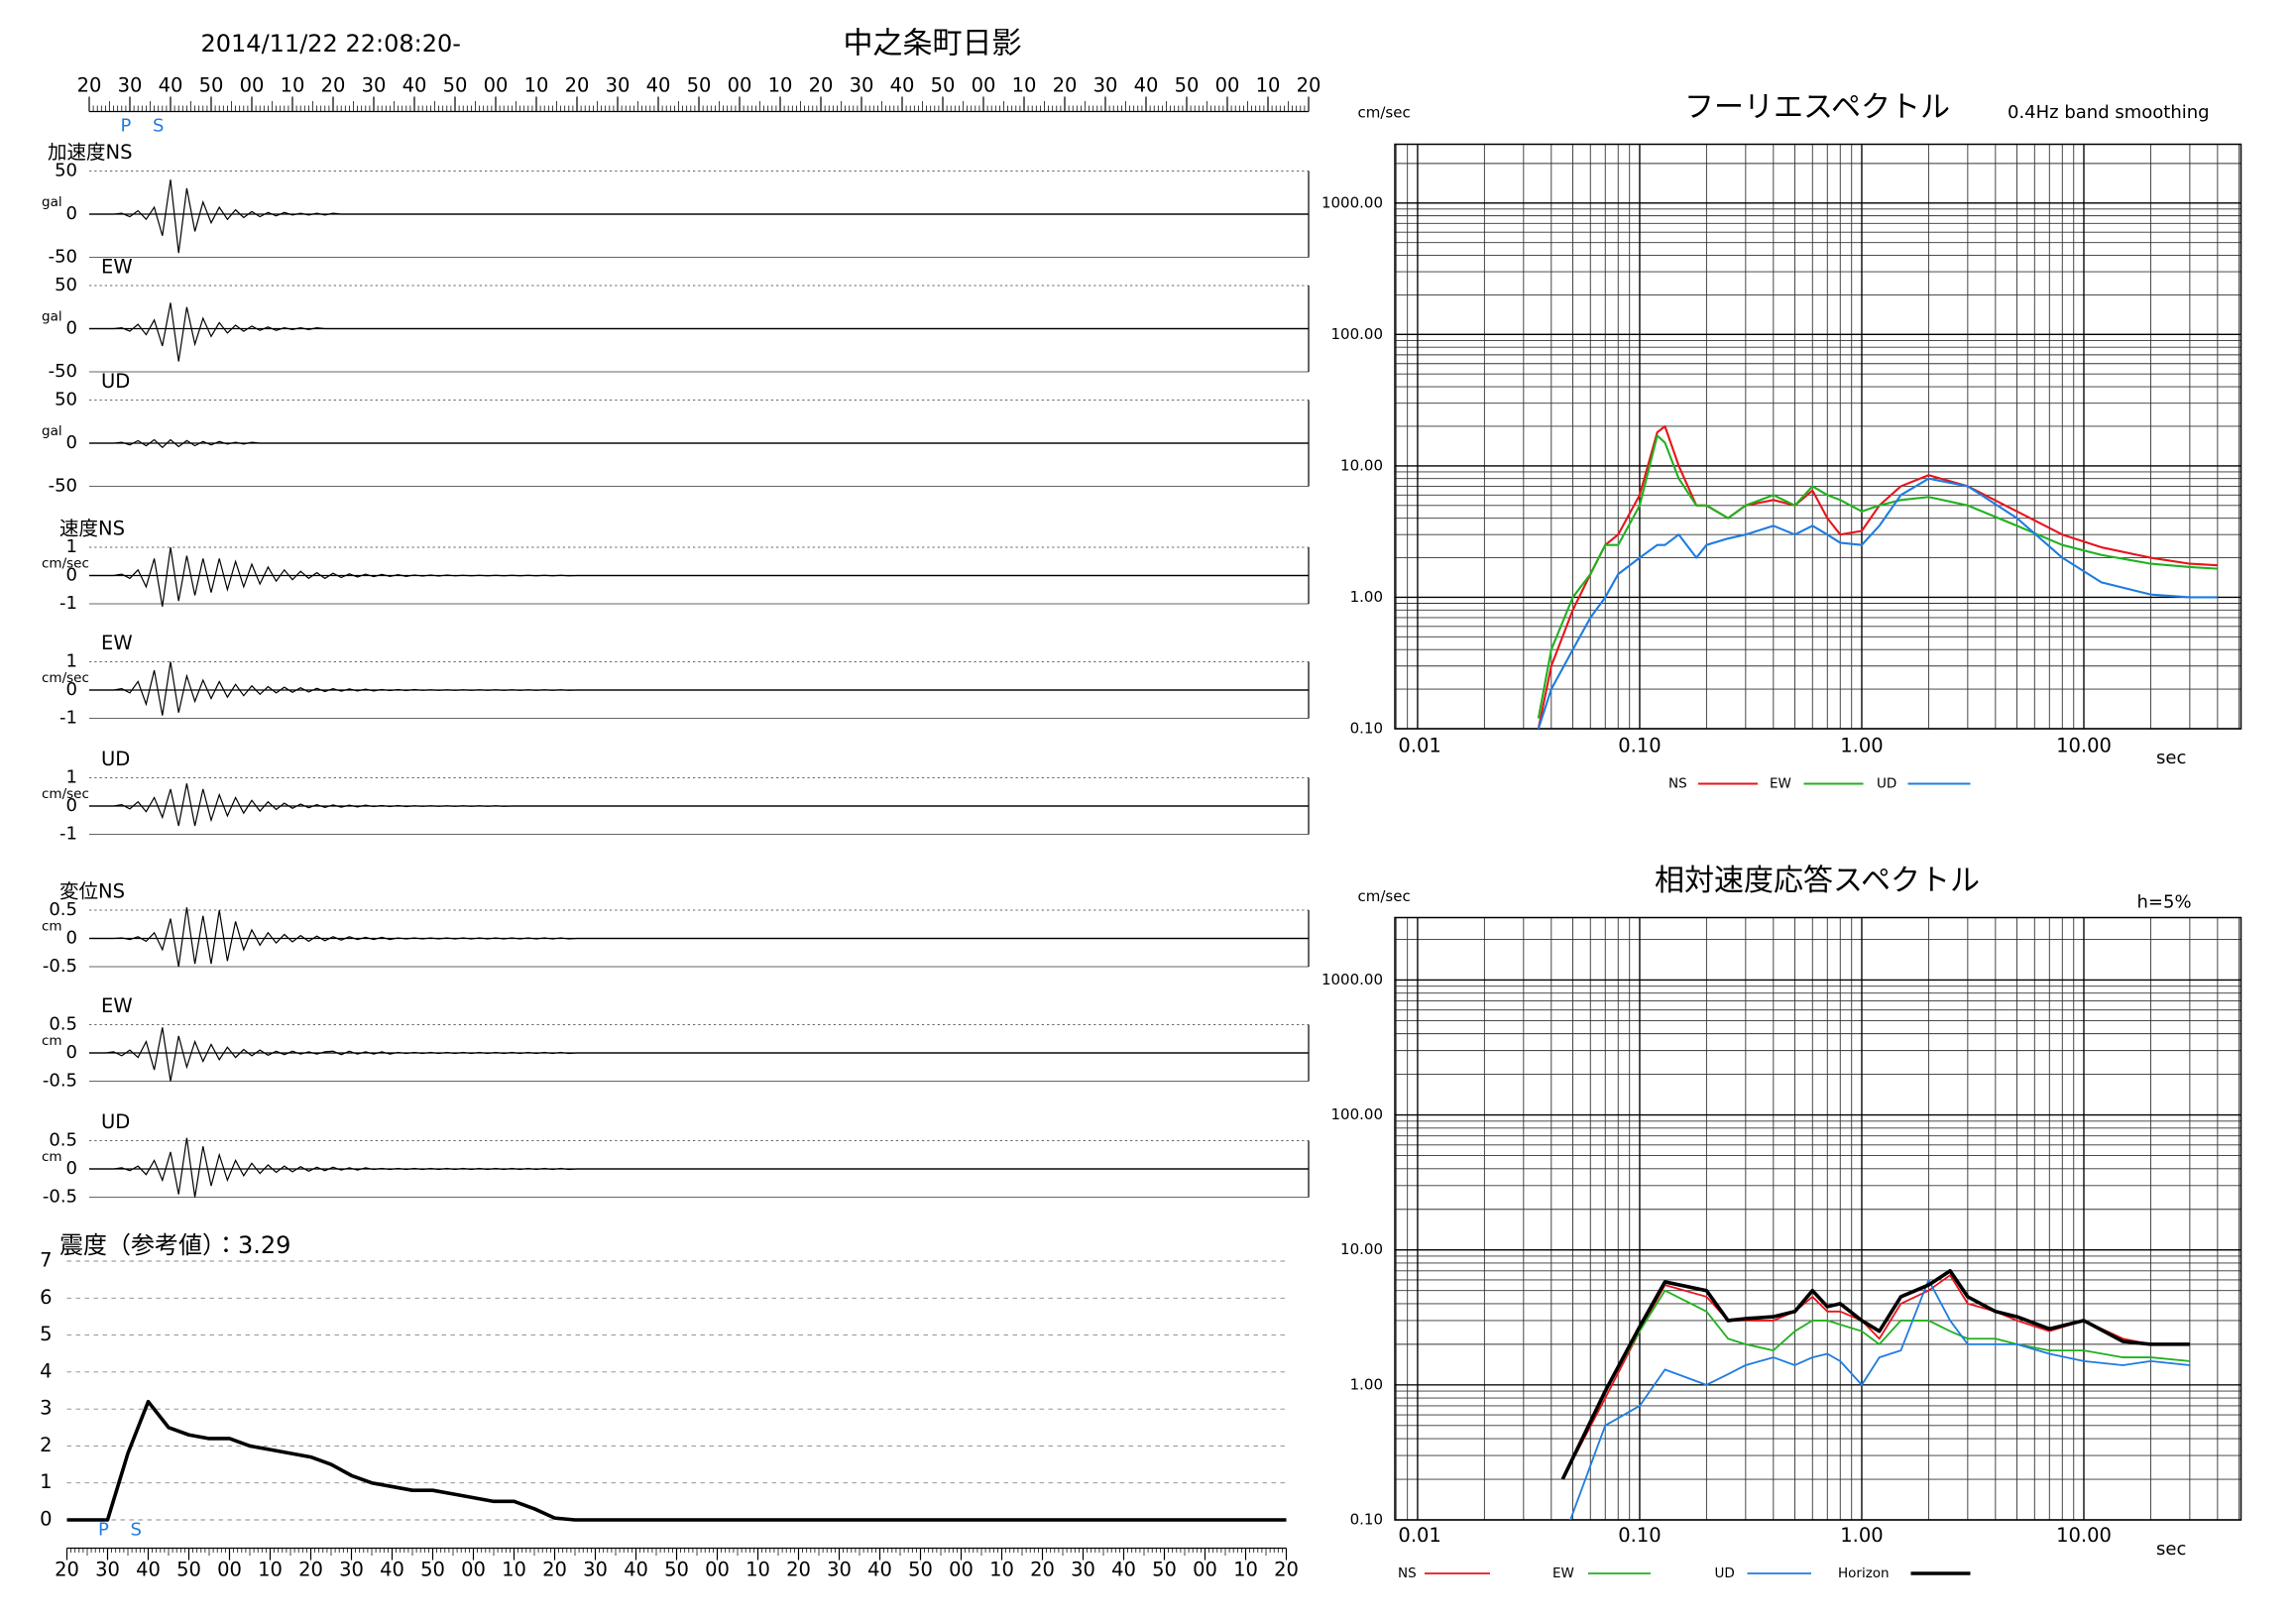 The width and height of the screenshot is (2296, 1623). What do you see at coordinates (92, 529) in the screenshot?
I see `panel-label: 速度NS` at bounding box center [92, 529].